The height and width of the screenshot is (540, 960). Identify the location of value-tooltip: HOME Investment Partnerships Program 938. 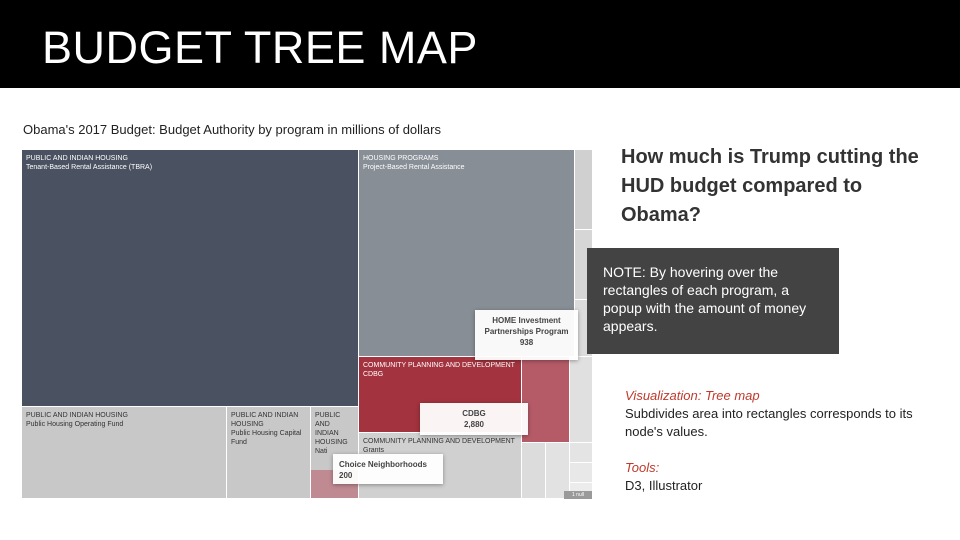
(526, 335).